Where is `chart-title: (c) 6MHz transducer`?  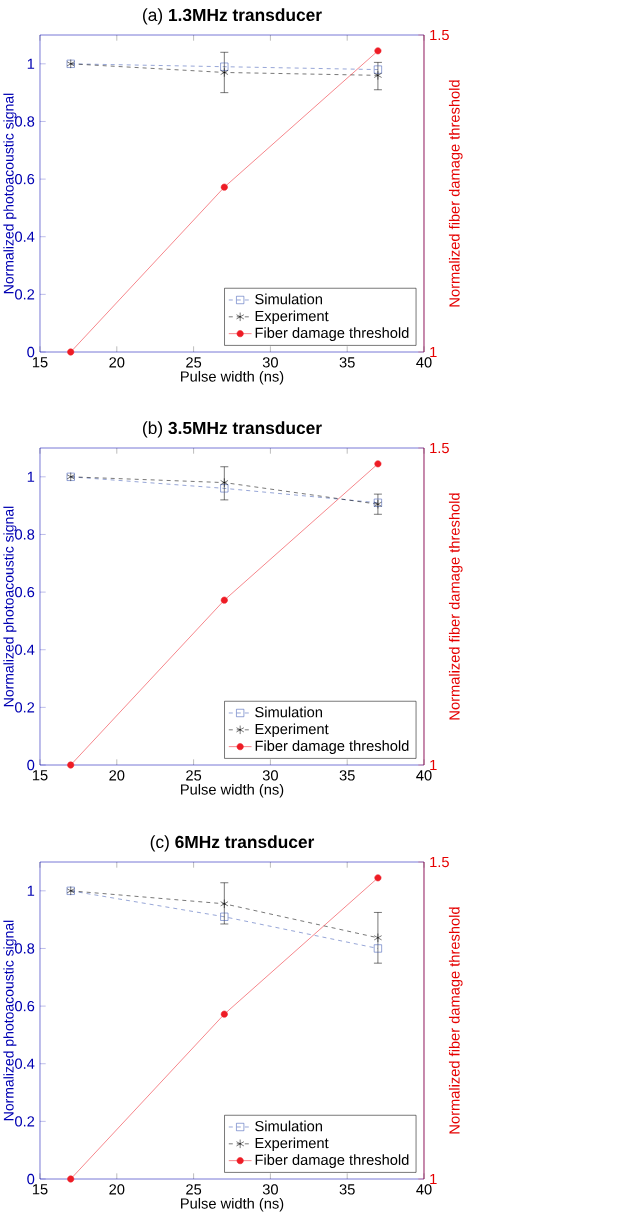 chart-title: (c) 6MHz transducer is located at coordinates (232, 843).